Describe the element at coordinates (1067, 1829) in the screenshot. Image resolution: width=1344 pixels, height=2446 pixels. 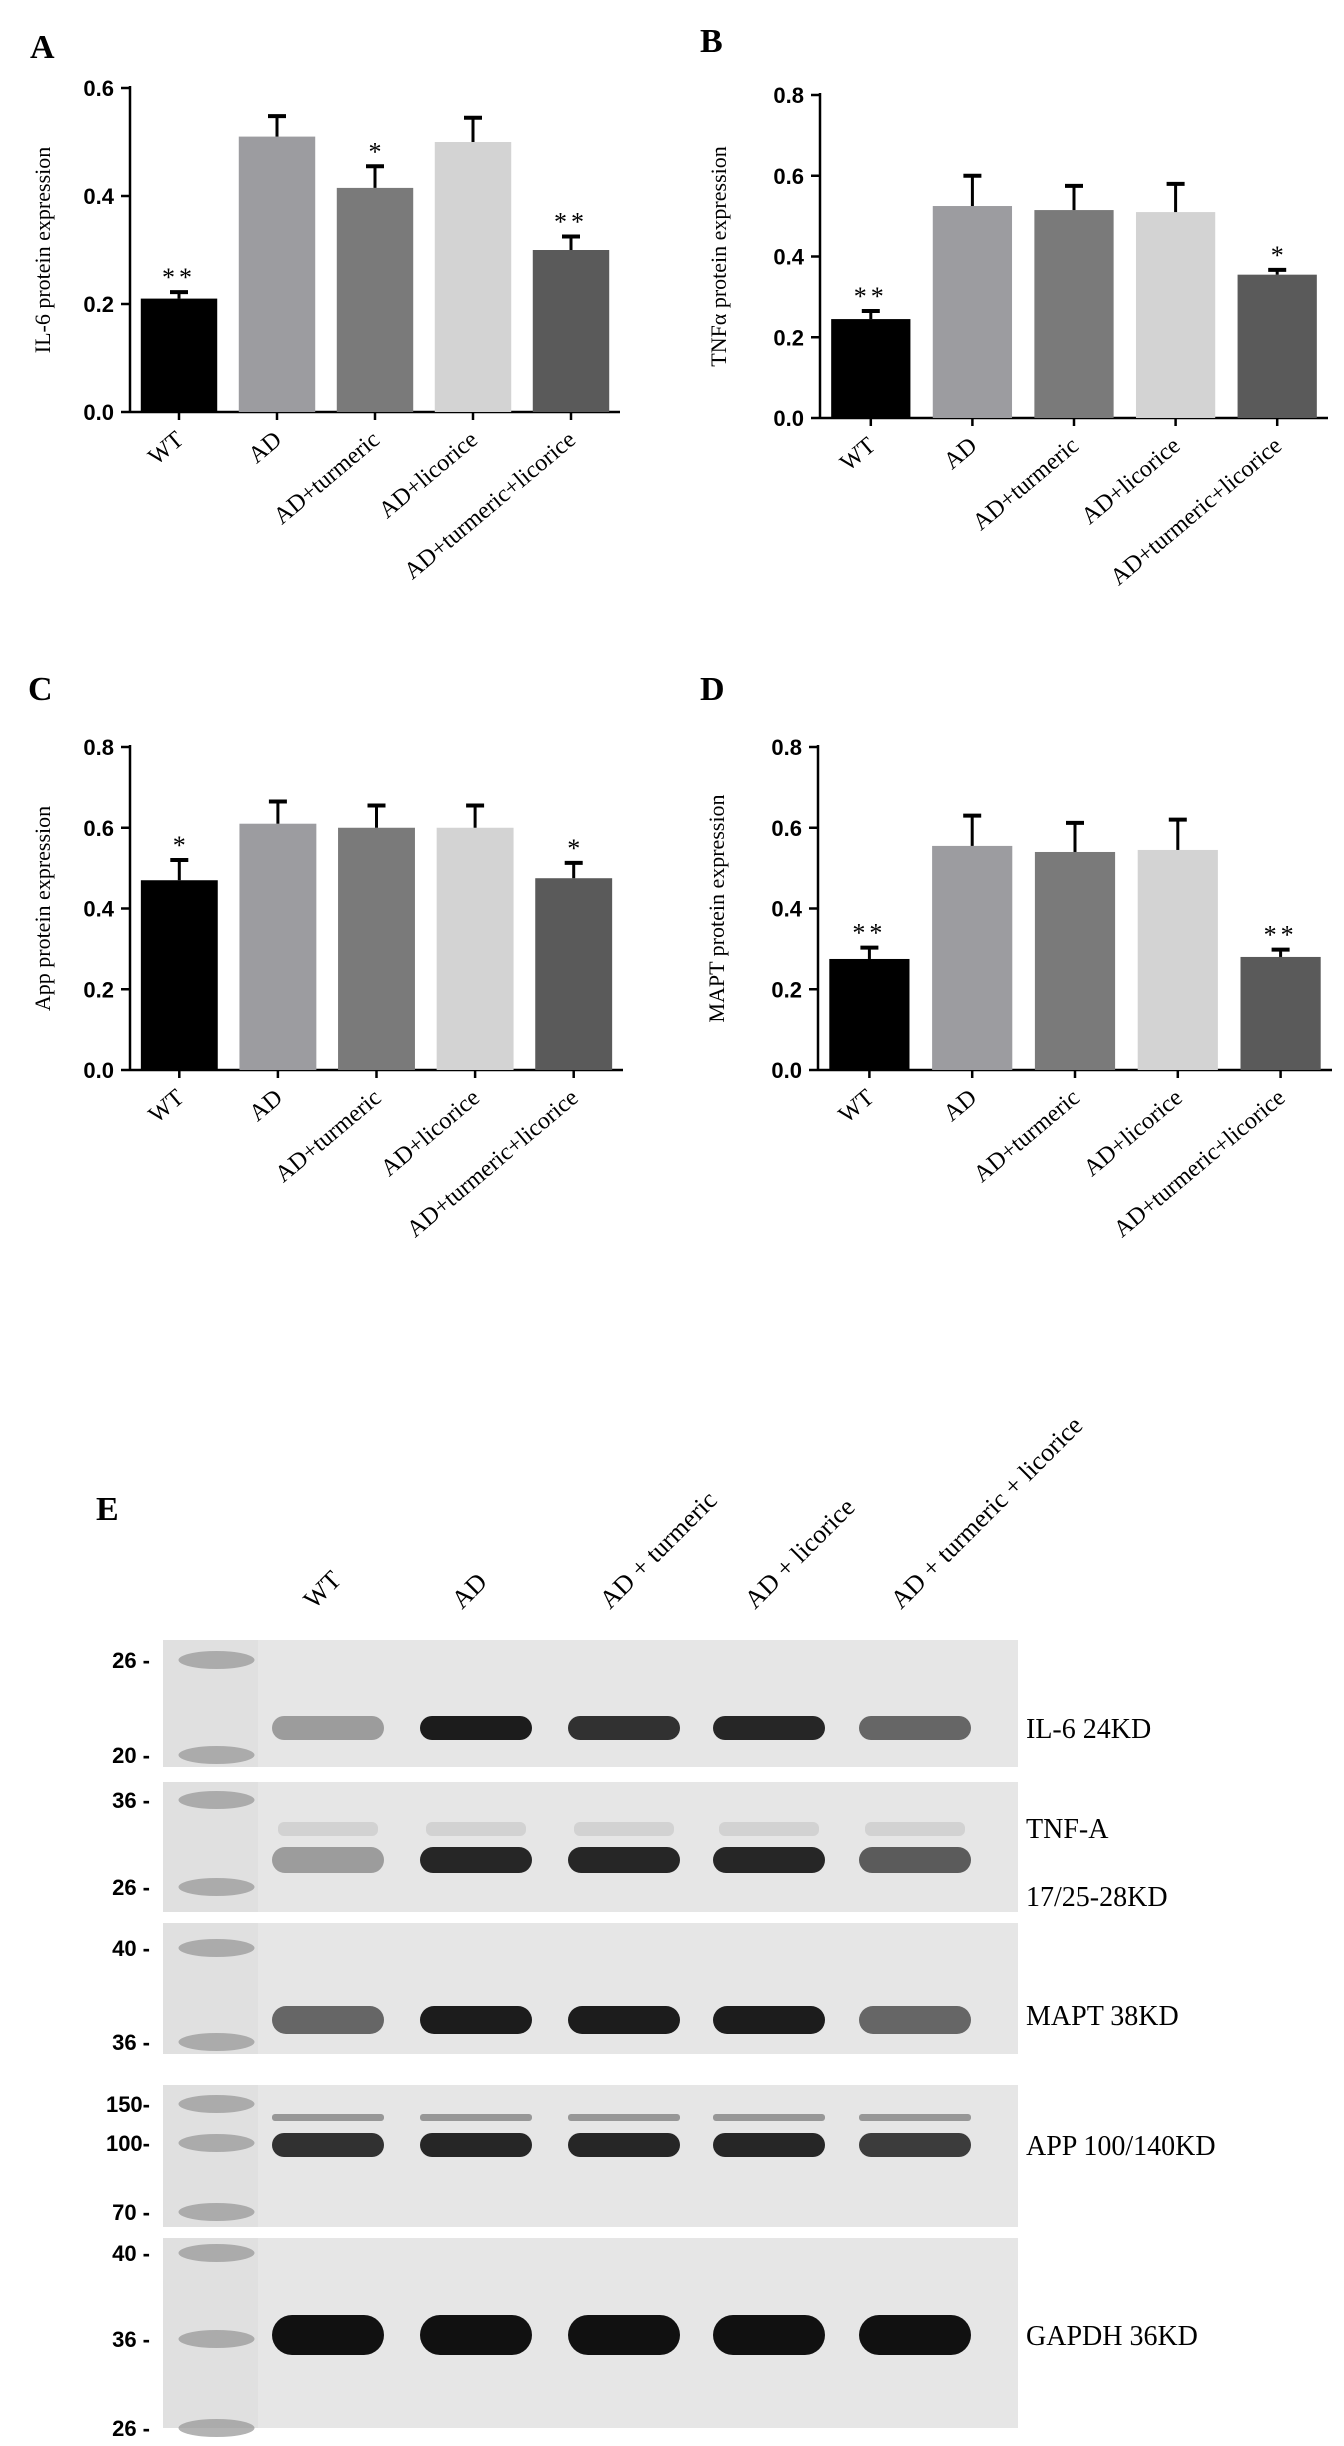
I see `band-label: TNF-A` at that location.